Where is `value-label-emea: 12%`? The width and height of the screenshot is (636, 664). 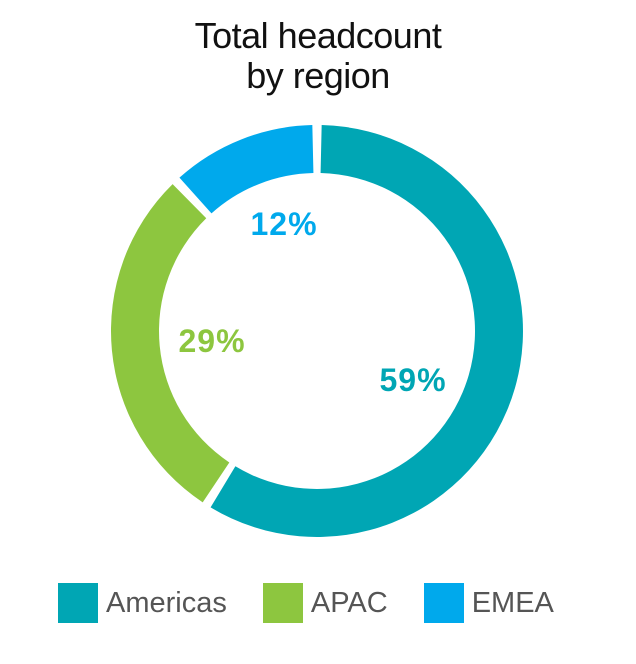
value-label-emea: 12% is located at coordinates (283, 224).